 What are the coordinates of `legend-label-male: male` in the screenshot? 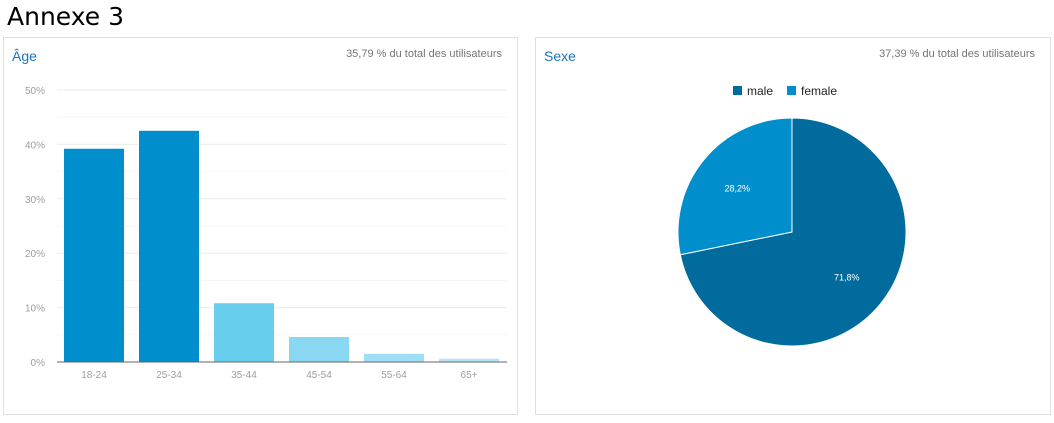 It's located at (760, 91).